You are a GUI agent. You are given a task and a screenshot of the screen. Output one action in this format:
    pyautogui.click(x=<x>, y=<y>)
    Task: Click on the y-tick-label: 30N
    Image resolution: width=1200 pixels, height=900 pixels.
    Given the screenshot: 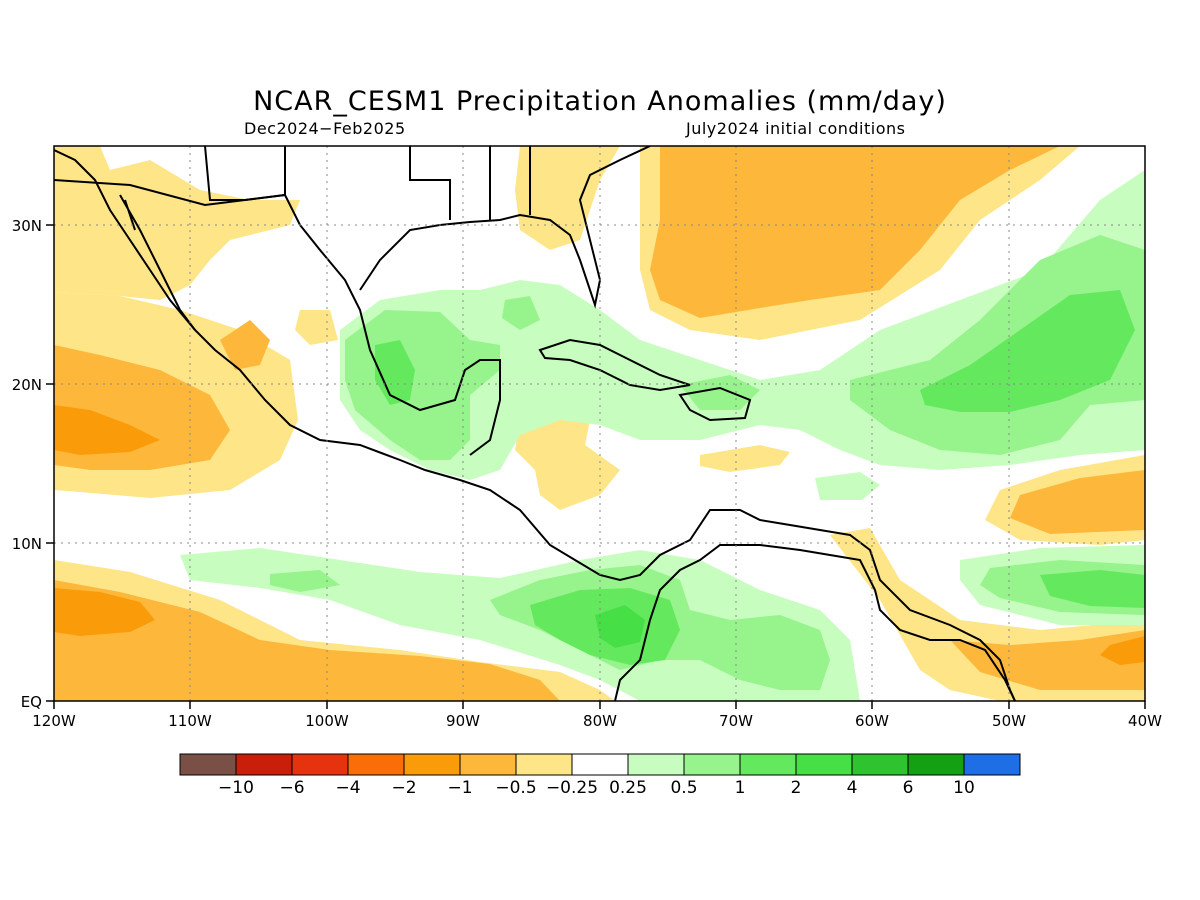 What is the action you would take?
    pyautogui.click(x=27, y=226)
    